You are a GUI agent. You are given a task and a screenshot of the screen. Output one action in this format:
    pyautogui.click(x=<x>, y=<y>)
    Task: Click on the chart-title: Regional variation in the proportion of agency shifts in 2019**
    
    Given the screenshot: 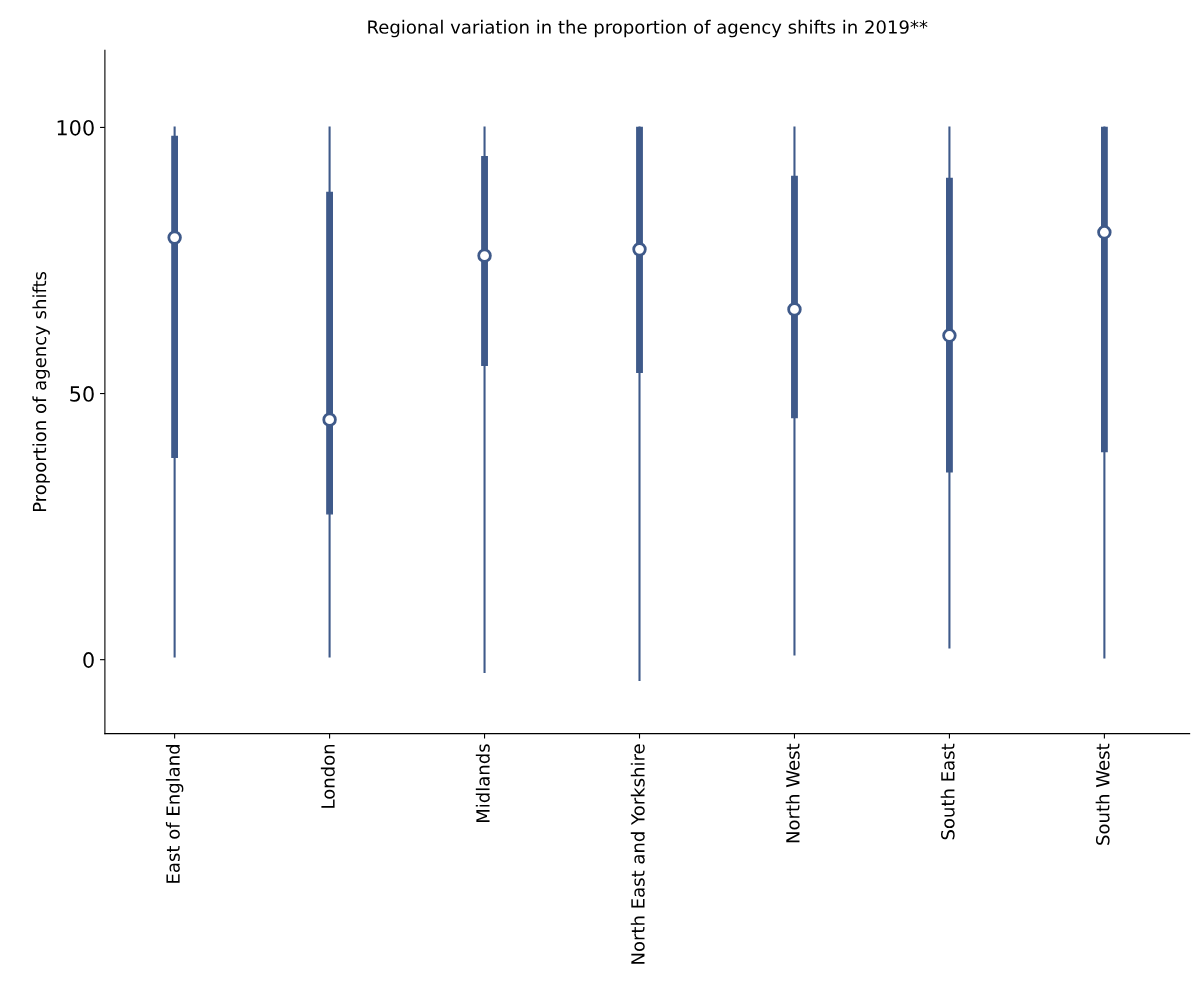 What is the action you would take?
    pyautogui.click(x=648, y=28)
    